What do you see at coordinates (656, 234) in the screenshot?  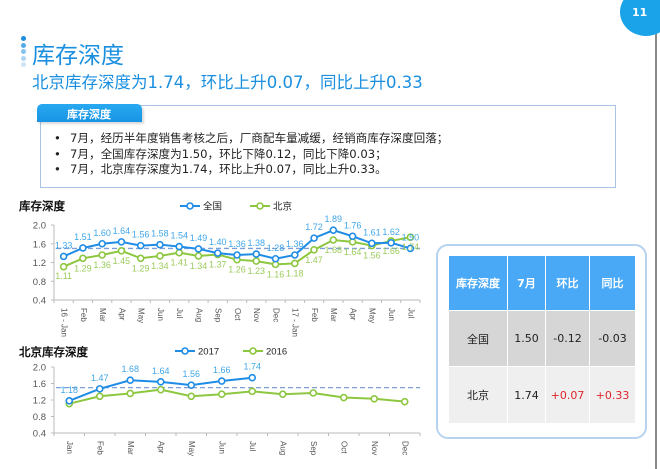 I see `slide-edge` at bounding box center [656, 234].